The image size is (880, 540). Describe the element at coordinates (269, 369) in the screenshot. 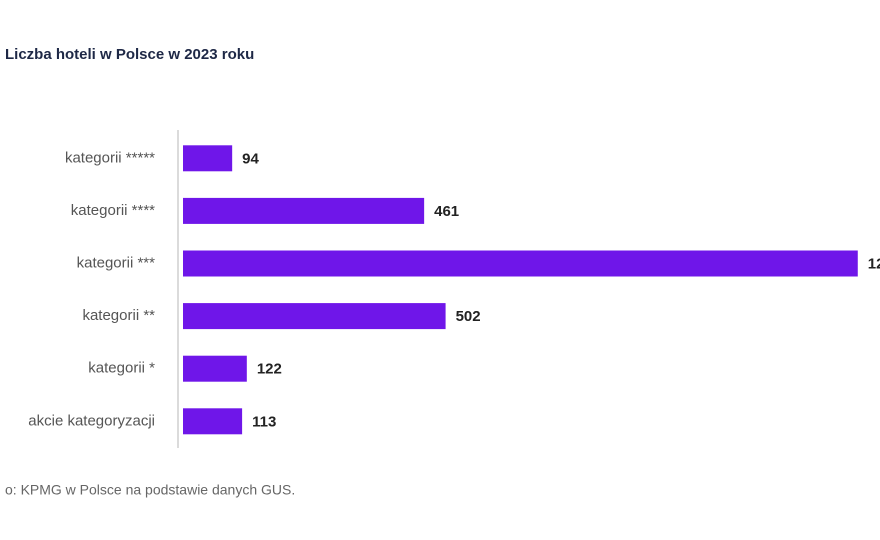

I see `value-label: 122` at that location.